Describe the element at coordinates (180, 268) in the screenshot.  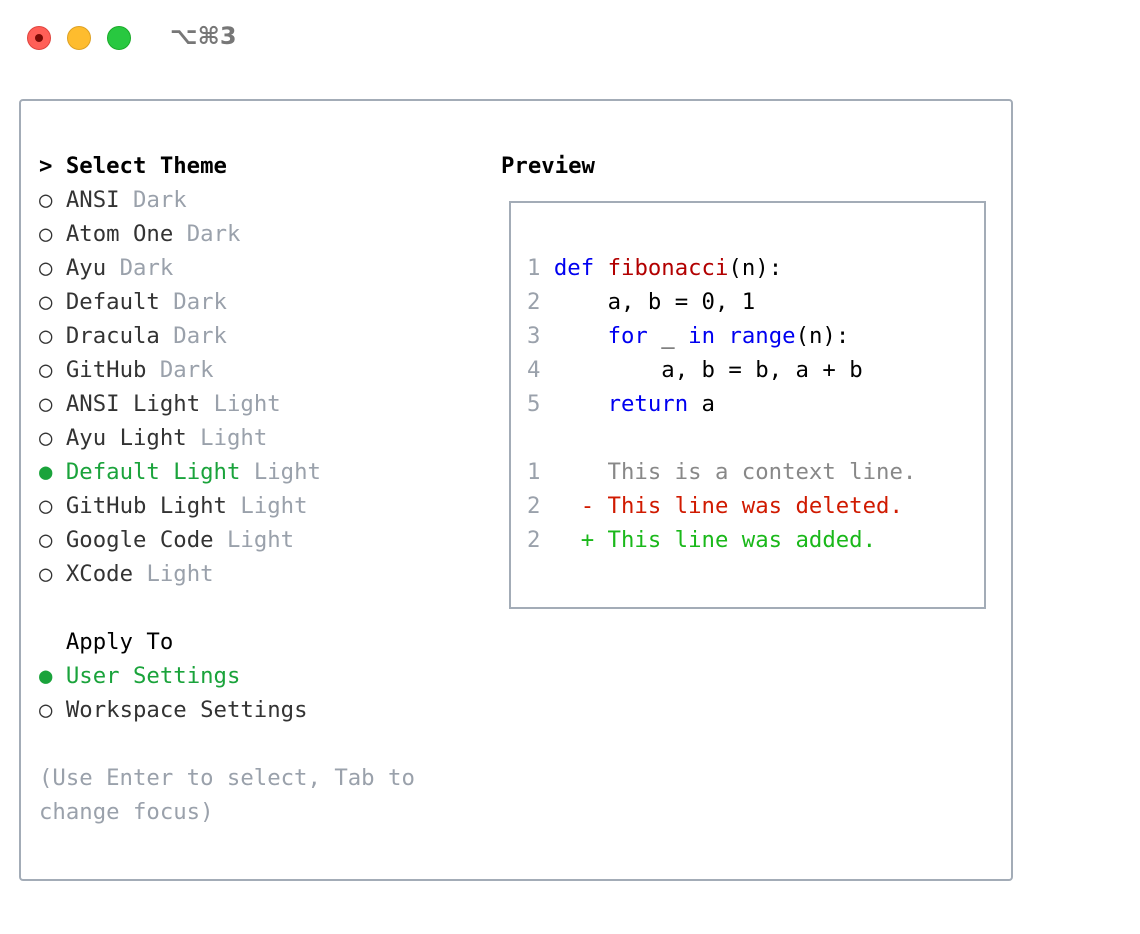
I see `theme-option: ○ Ayu Dark` at that location.